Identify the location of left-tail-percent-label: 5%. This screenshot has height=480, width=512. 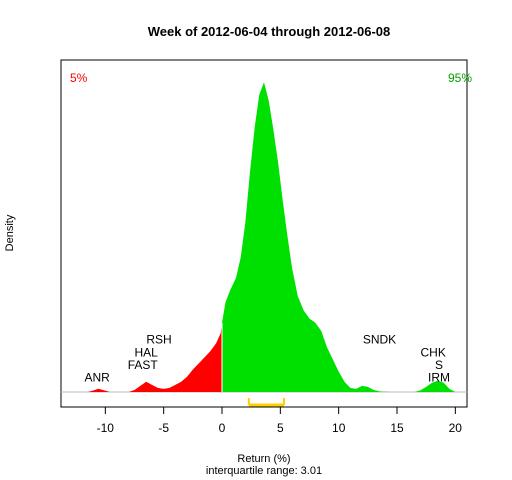
(79, 78).